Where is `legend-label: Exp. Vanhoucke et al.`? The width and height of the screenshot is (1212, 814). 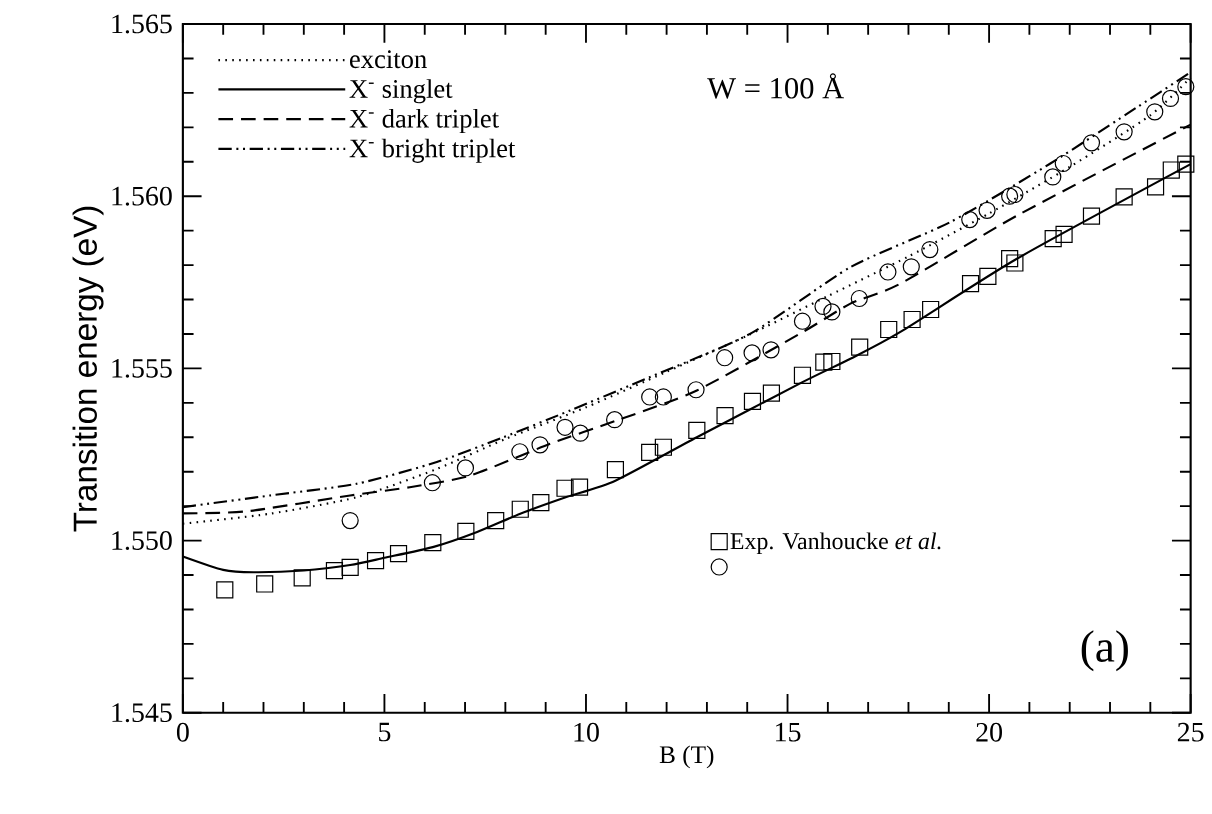
legend-label: Exp. Vanhoucke et al. is located at coordinates (835, 543).